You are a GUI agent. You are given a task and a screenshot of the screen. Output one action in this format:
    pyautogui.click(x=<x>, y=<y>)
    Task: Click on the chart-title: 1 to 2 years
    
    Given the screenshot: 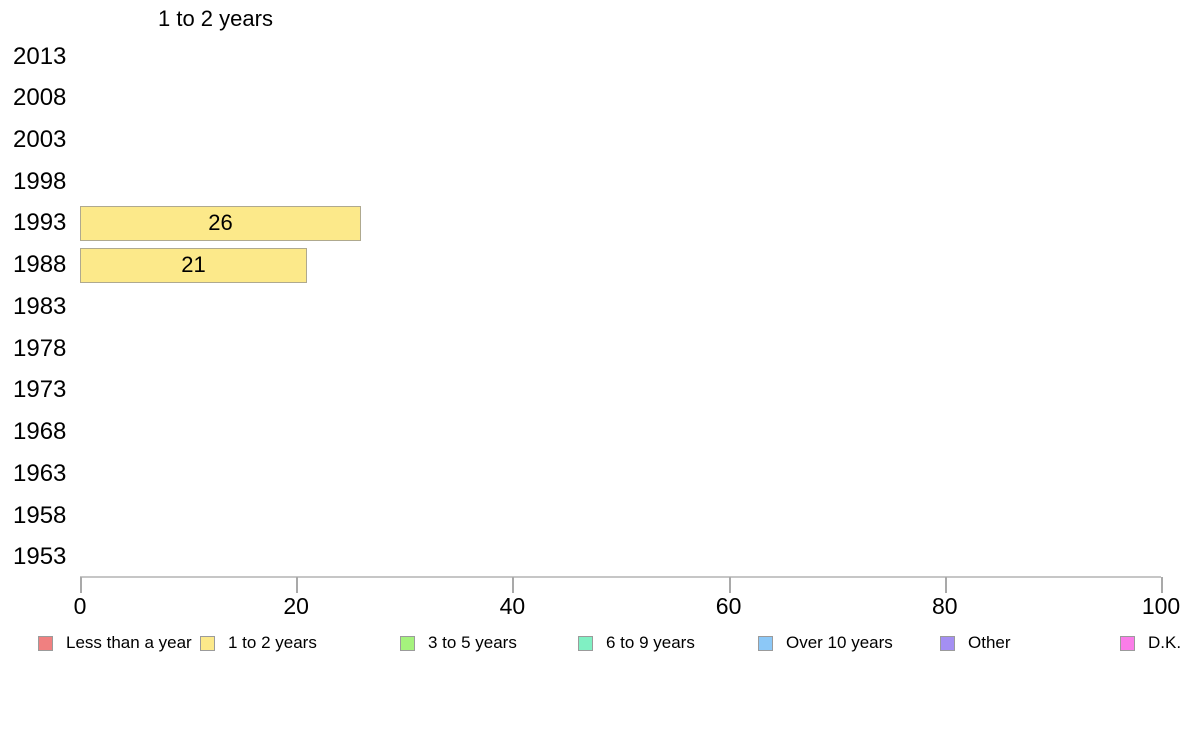 What is the action you would take?
    pyautogui.click(x=215, y=18)
    